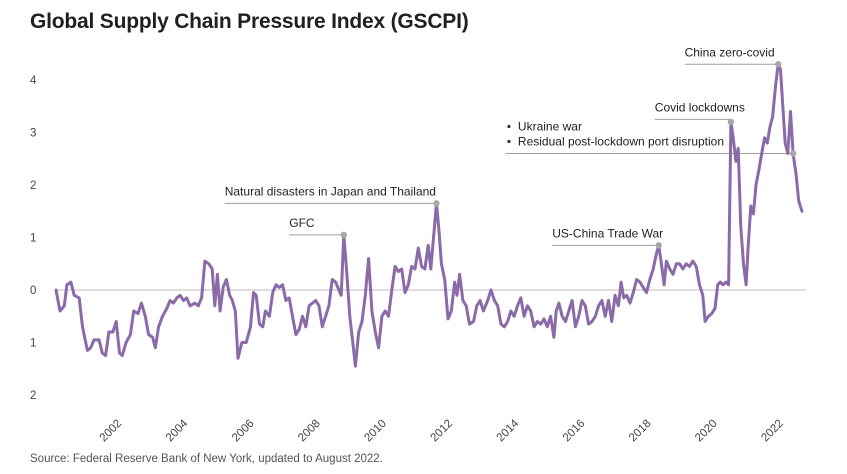  I want to click on x-tick-label: 2016, so click(574, 431).